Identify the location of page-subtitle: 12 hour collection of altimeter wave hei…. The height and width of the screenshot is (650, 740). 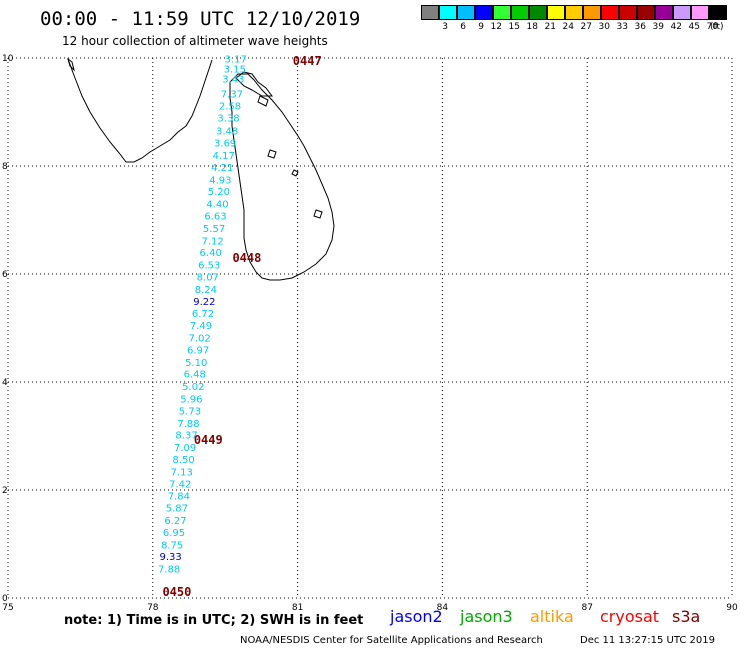
(195, 41).